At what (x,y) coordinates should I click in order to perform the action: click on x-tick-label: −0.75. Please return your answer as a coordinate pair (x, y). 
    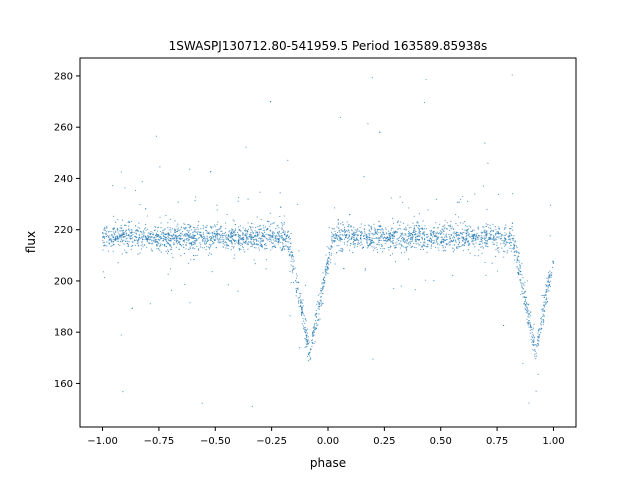
    Looking at the image, I should click on (159, 441).